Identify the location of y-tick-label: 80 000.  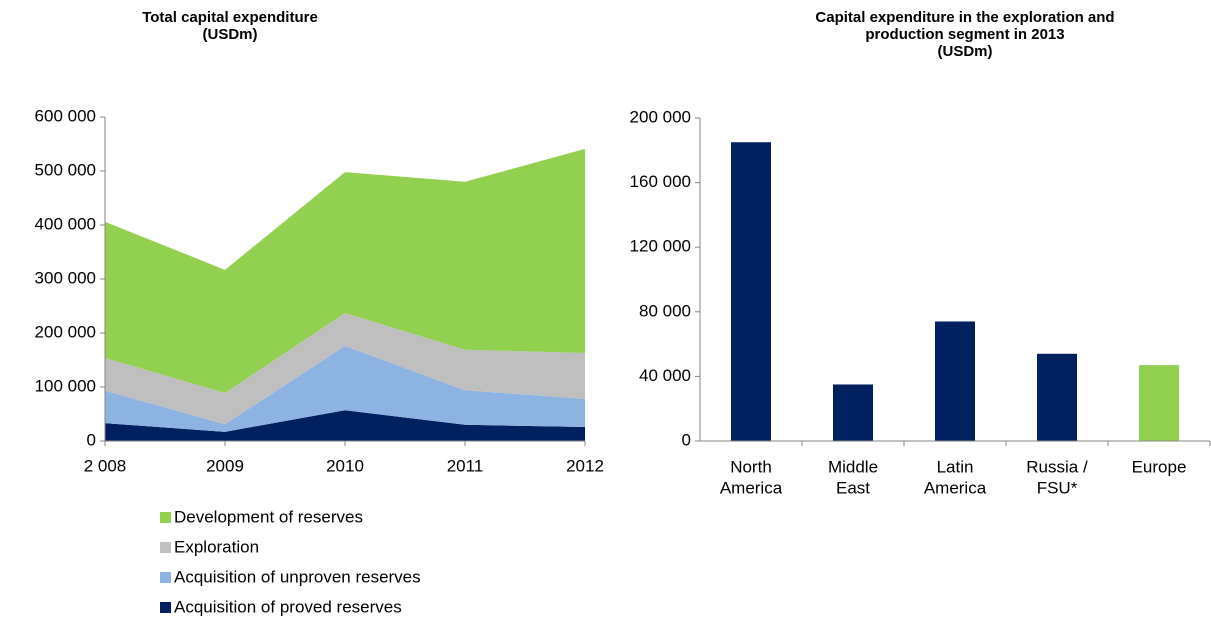
(665, 310).